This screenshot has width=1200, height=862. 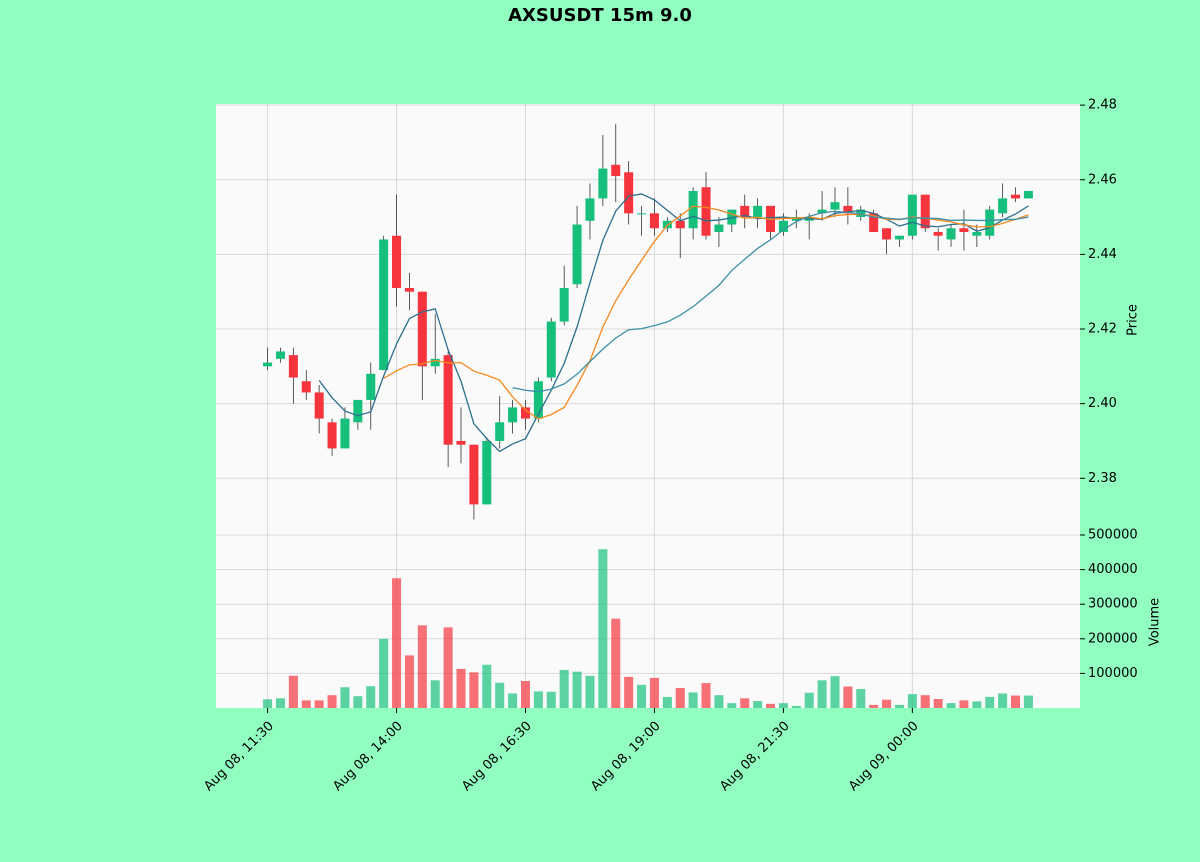 What do you see at coordinates (1102, 329) in the screenshot?
I see `y-tick-label: 2.42` at bounding box center [1102, 329].